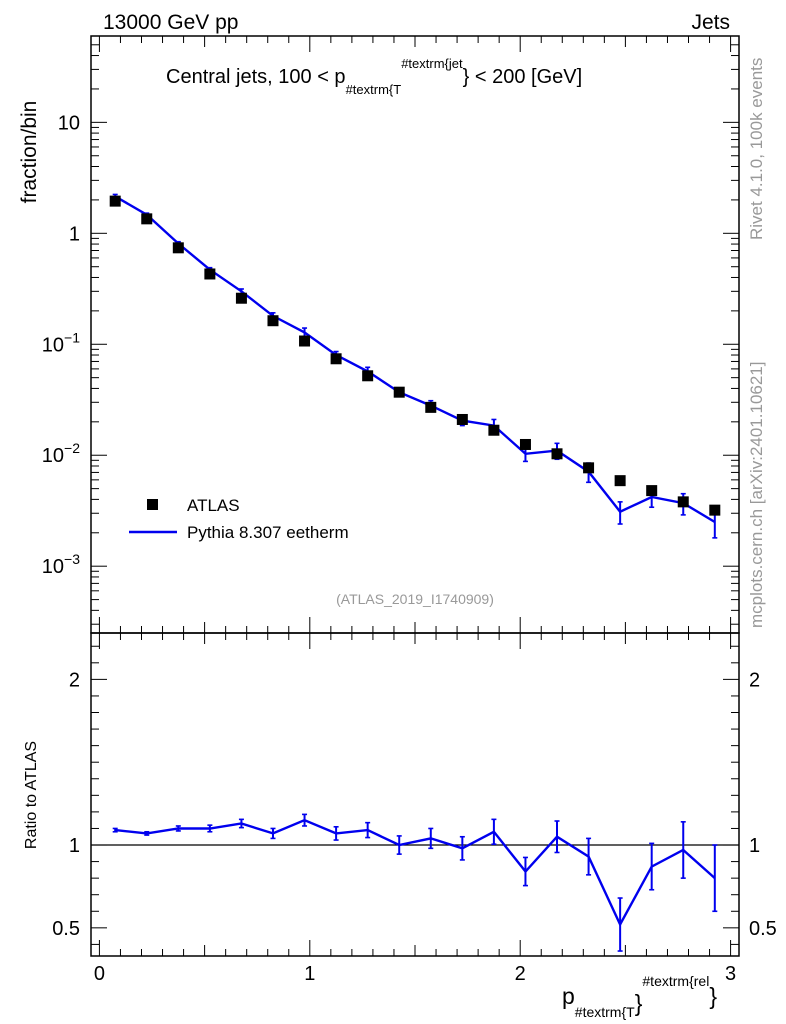 Image resolution: width=786 pixels, height=1024 pixels. I want to click on ratio-y-tick-label-right: 1, so click(754, 846).